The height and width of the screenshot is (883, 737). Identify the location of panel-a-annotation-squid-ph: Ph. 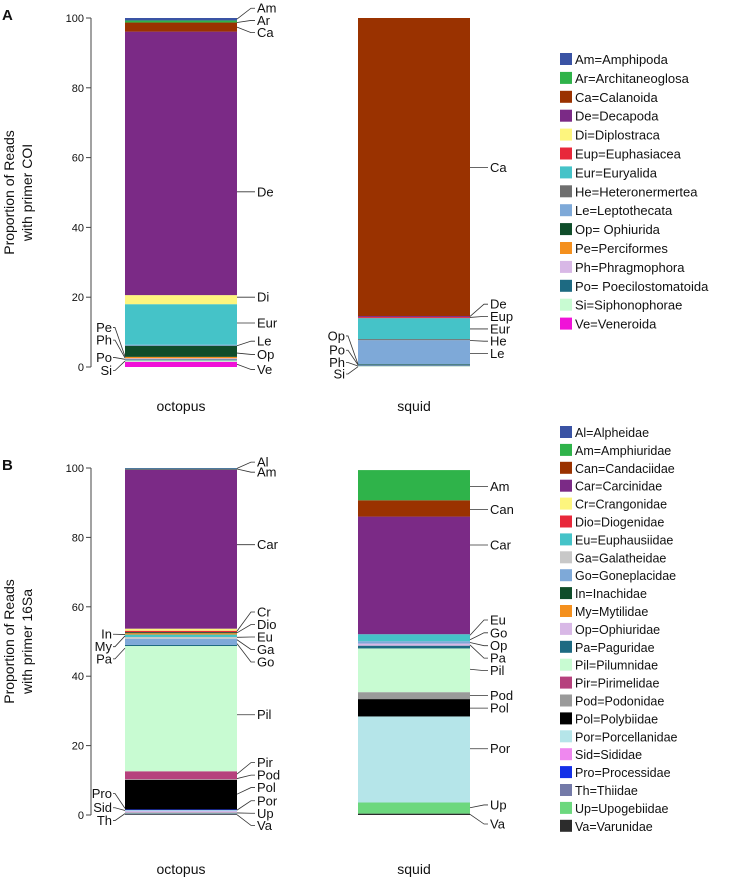
(337, 362).